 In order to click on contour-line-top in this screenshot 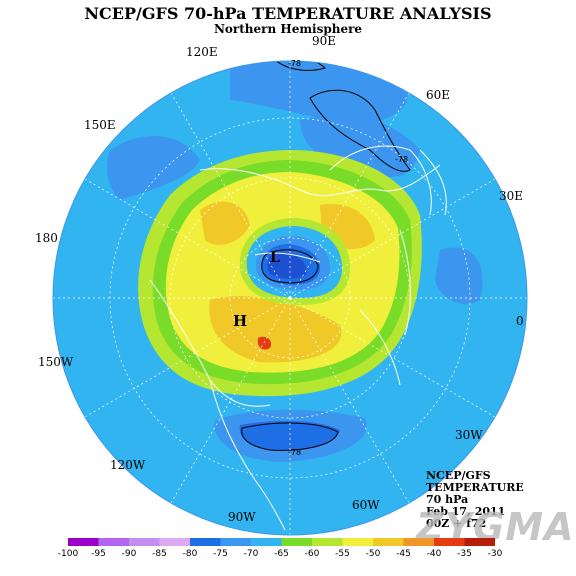, I will do `click(299, 66)`.